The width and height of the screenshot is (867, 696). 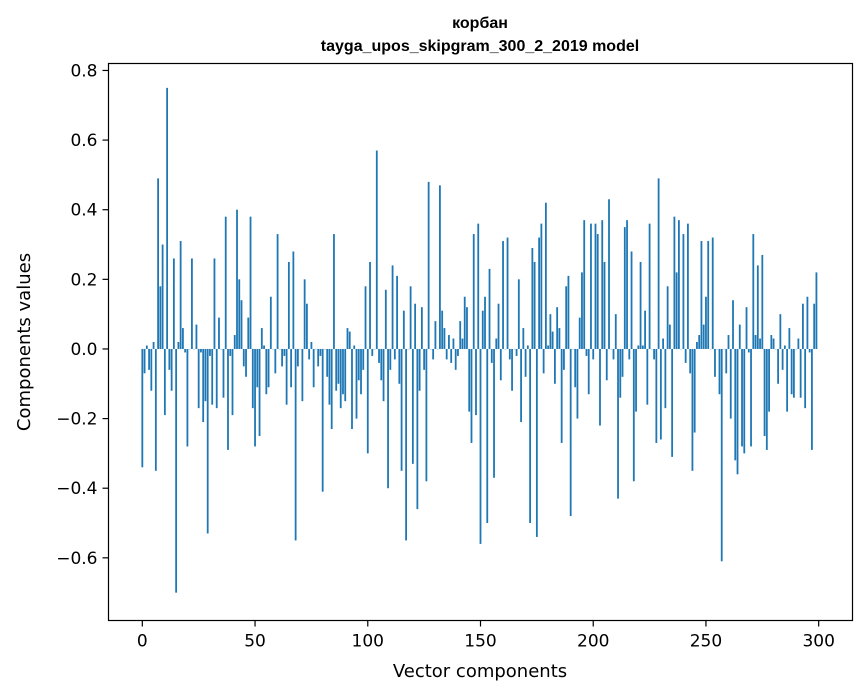 I want to click on x-tick-label: 0, so click(x=142, y=642).